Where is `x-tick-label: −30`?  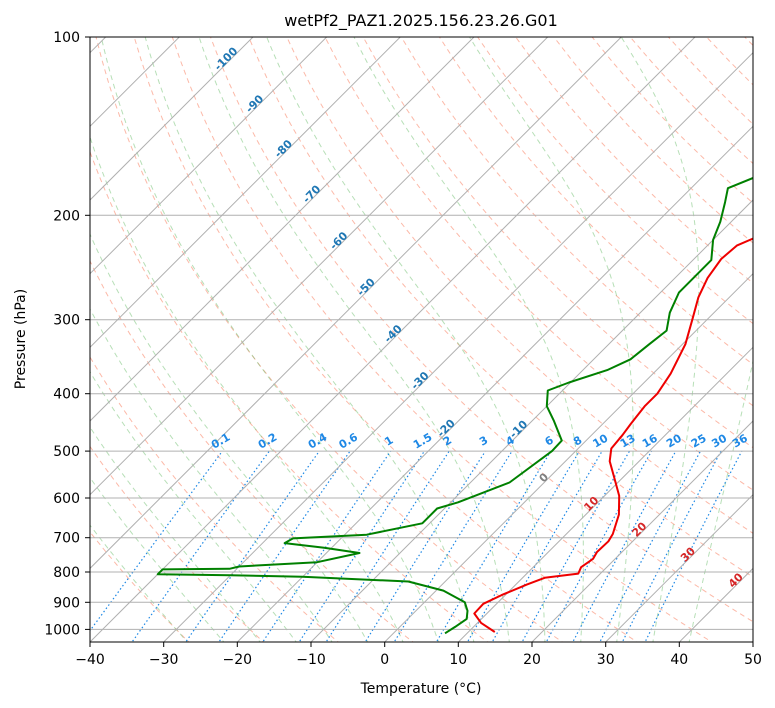 x-tick-label: −30 is located at coordinates (164, 660).